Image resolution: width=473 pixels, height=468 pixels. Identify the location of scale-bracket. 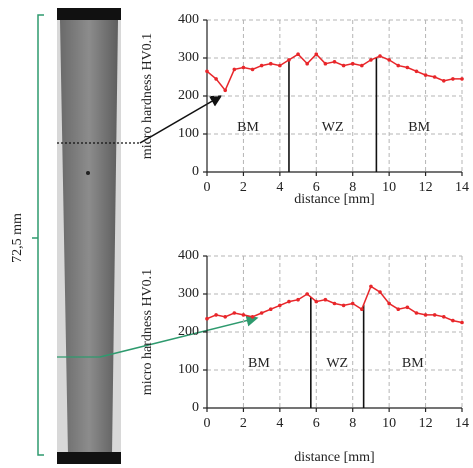
(38, 235).